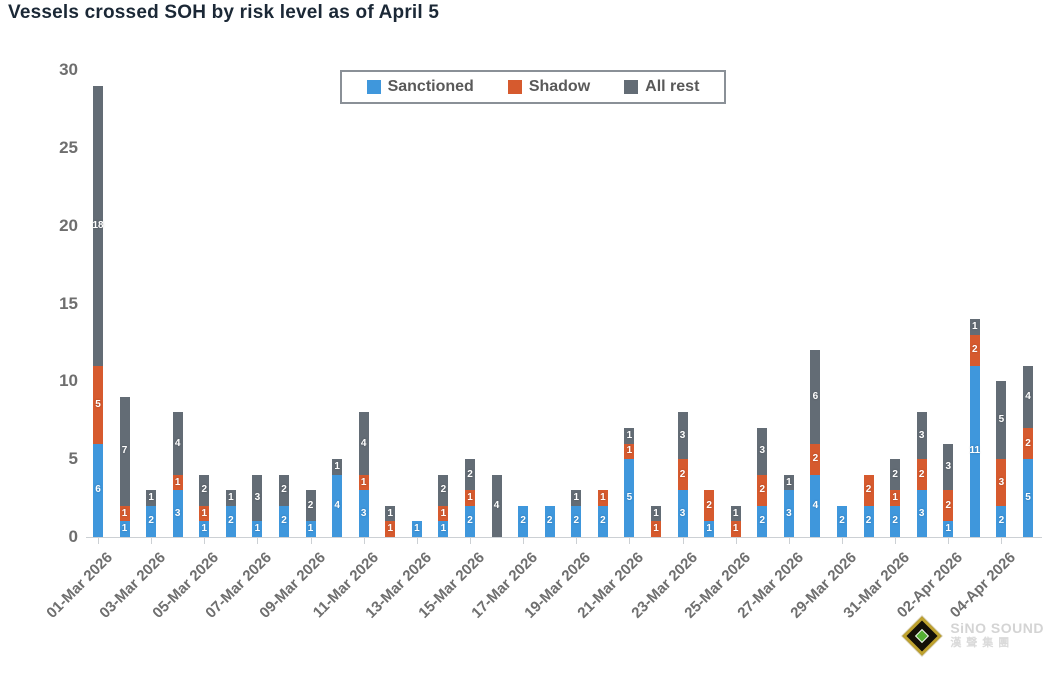 The image size is (1050, 674). What do you see at coordinates (68, 303) in the screenshot?
I see `y-axis-tick-label: 15` at bounding box center [68, 303].